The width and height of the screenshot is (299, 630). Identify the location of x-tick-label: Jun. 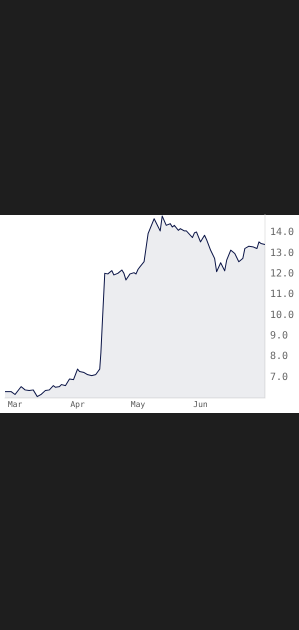
(200, 404).